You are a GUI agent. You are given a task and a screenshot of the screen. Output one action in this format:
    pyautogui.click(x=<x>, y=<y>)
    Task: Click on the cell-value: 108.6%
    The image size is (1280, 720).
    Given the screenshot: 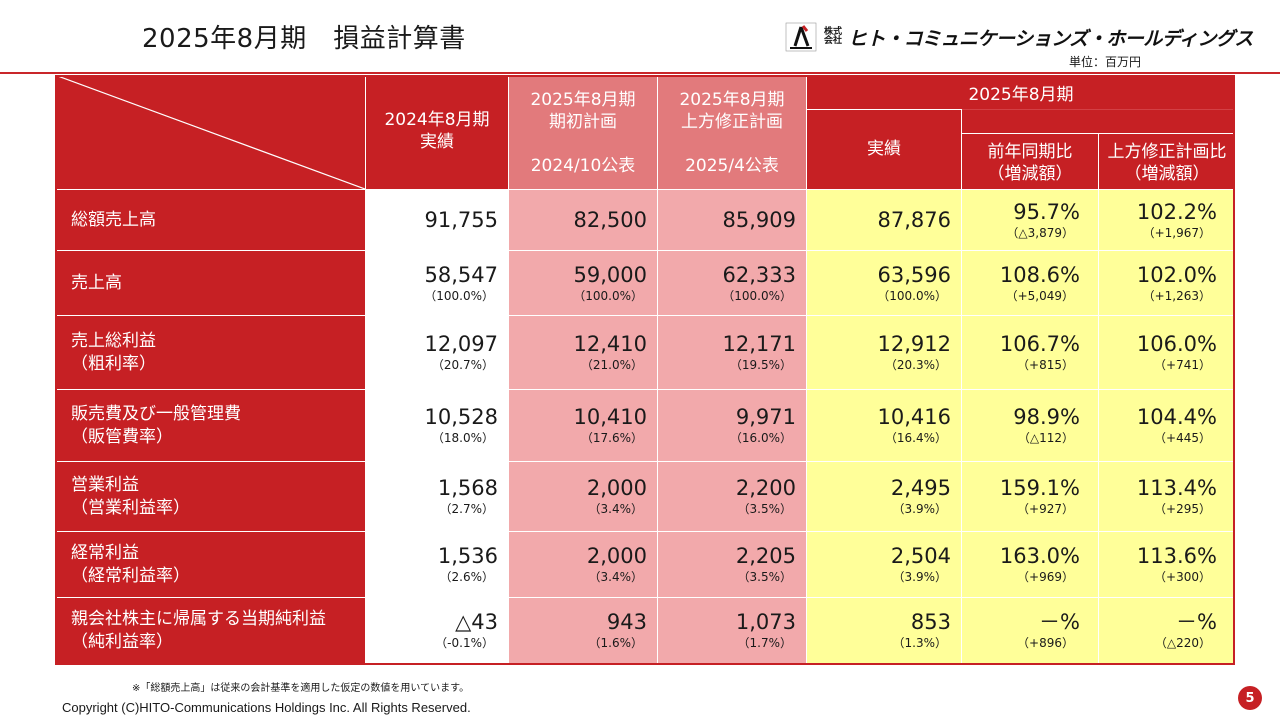 What is the action you would take?
    pyautogui.click(x=1039, y=274)
    